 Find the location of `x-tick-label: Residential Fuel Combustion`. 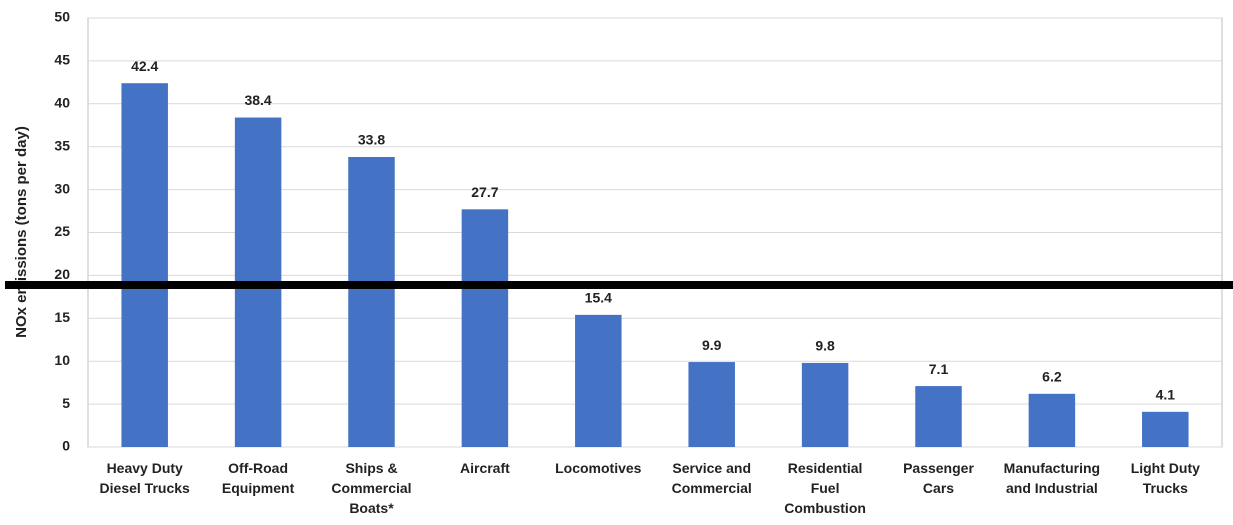

x-tick-label: Residential Fuel Combustion is located at coordinates (825, 488).